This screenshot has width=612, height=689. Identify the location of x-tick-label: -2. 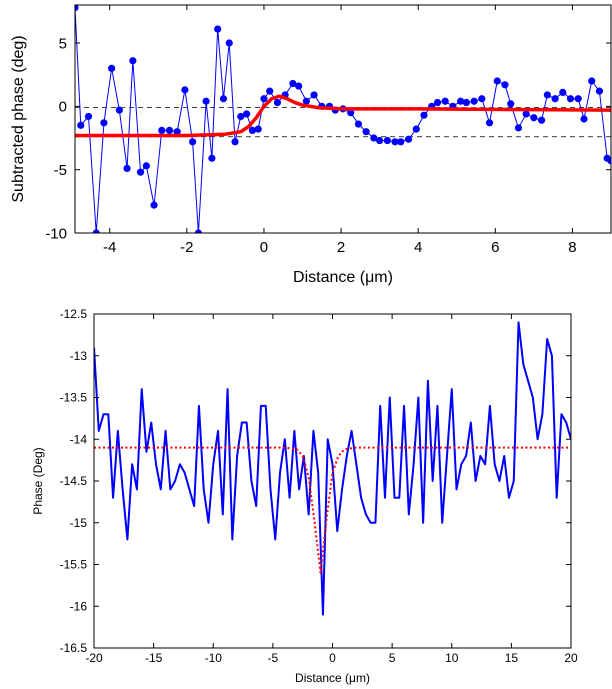
(186, 247).